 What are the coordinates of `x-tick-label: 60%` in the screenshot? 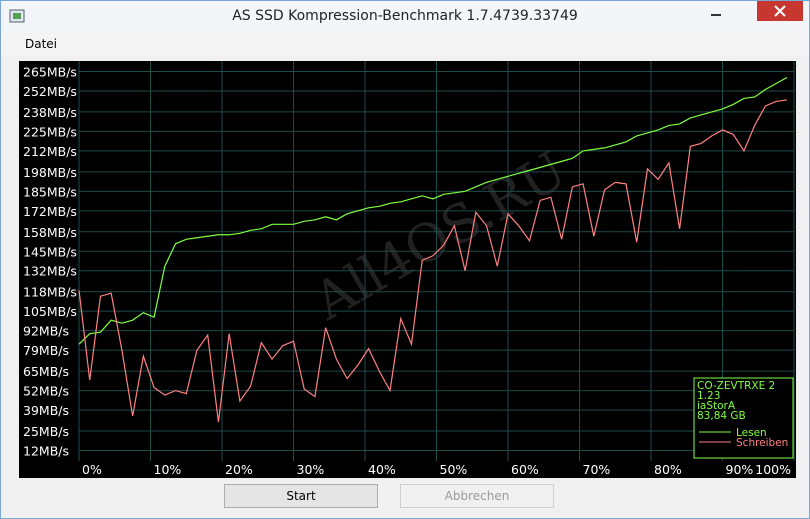 It's located at (525, 469).